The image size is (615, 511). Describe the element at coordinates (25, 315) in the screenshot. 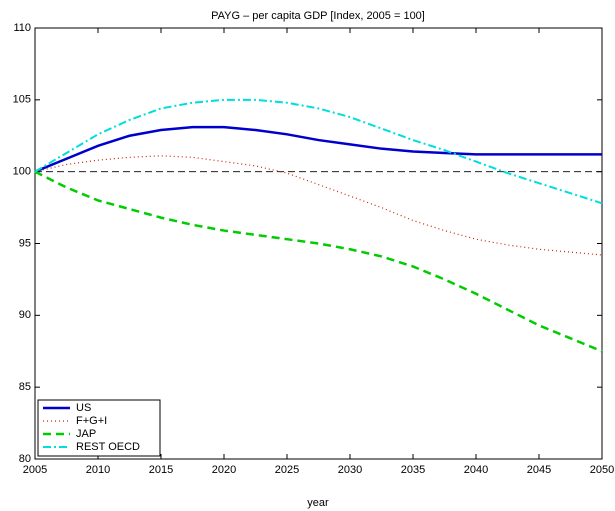

I see `y-tick-label: 90` at that location.